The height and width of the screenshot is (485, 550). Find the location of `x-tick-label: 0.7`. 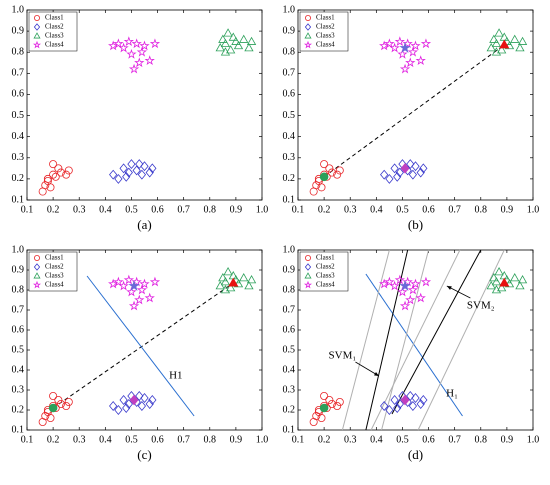

x-tick-label: 0.7 is located at coordinates (183, 209).